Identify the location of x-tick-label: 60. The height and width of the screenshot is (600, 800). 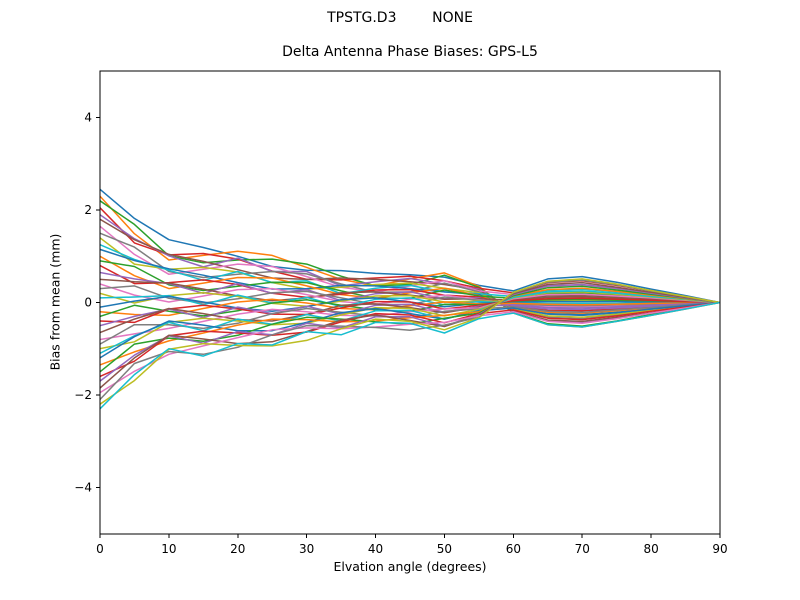
(513, 549).